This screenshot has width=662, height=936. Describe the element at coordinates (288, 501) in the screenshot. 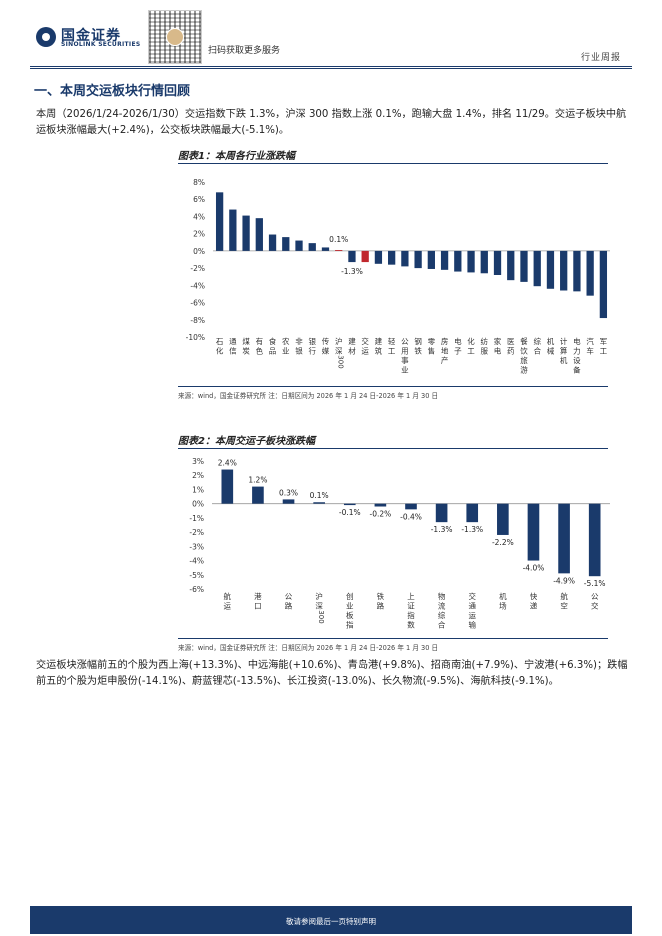

I see `bar-公路` at that location.